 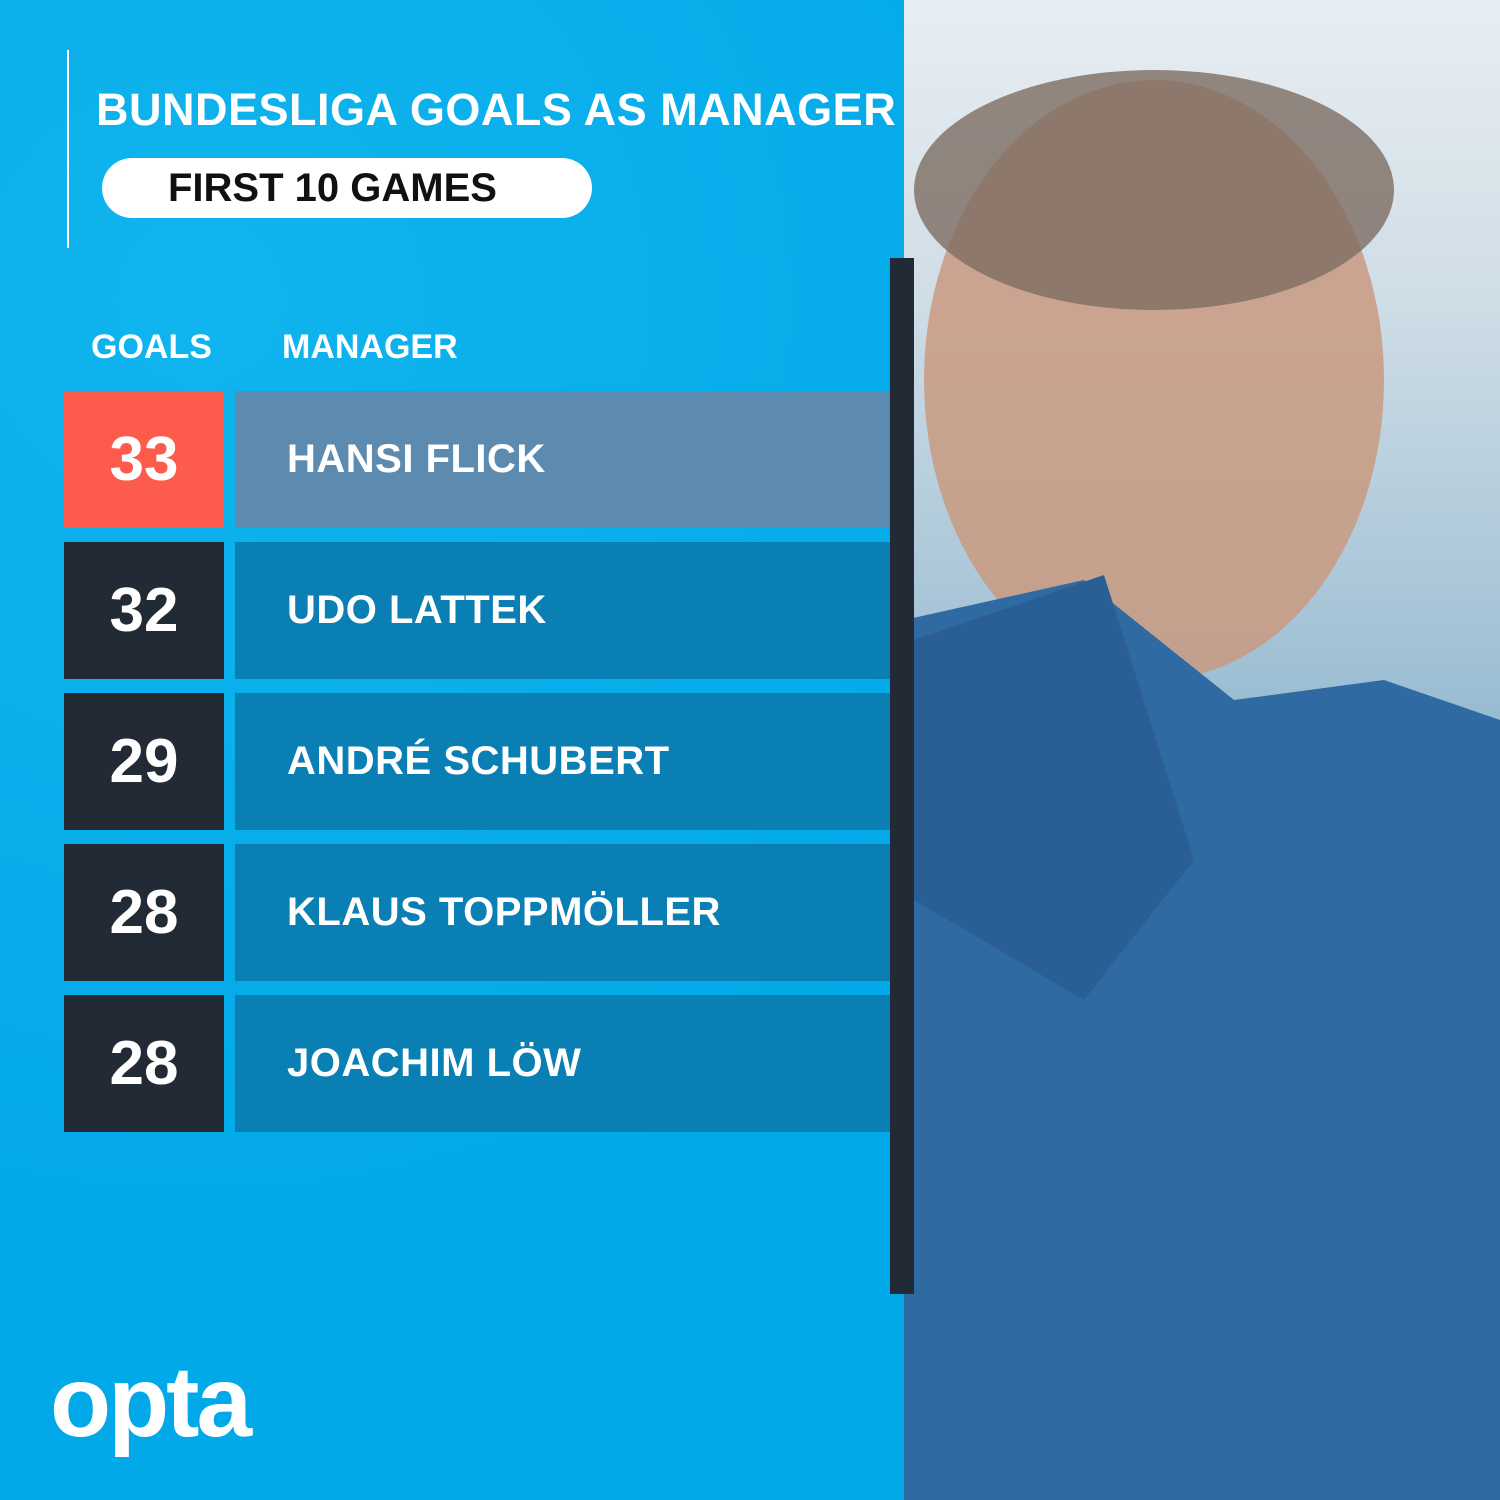 What do you see at coordinates (370, 347) in the screenshot?
I see `column-header-manager: MANAGER` at bounding box center [370, 347].